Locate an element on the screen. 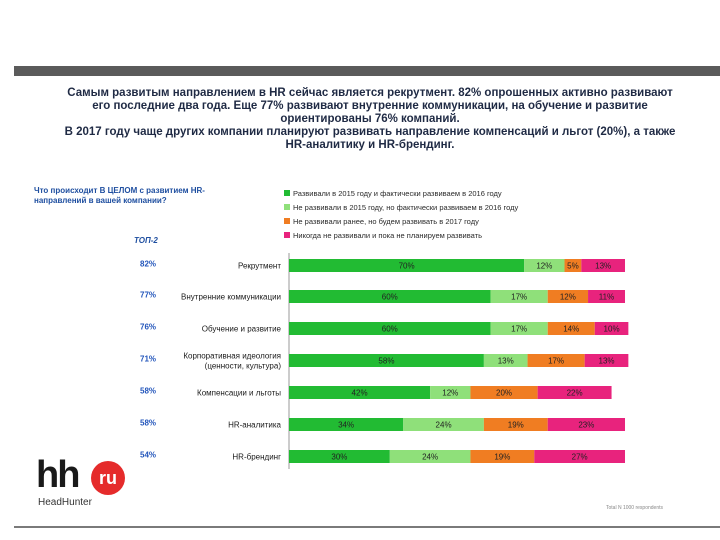 The height and width of the screenshot is (540, 720). category-label: Внутренние коммуникации is located at coordinates (231, 297).